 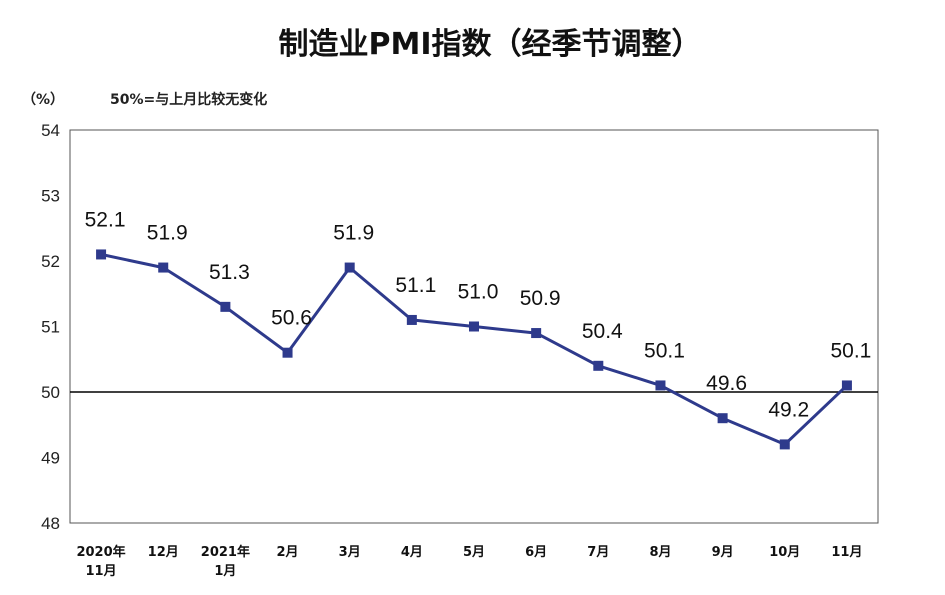 I want to click on x-tick-label: 11月, so click(x=846, y=552).